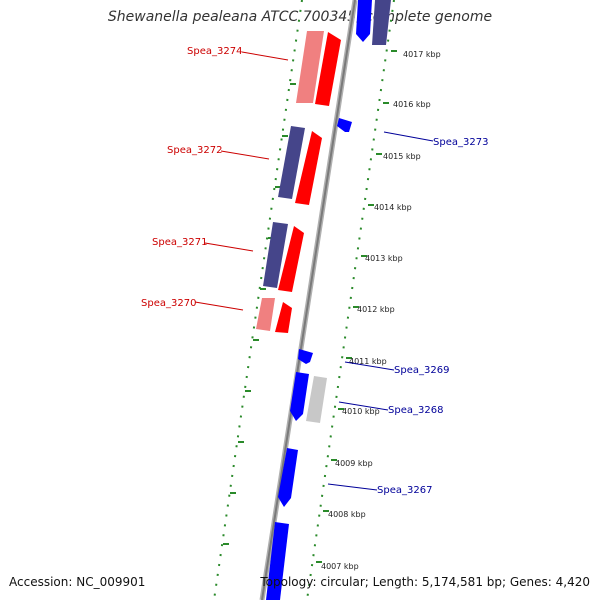 This screenshot has width=600, height=600. I want to click on label-spea-3272: Spea_3272, so click(194, 150).